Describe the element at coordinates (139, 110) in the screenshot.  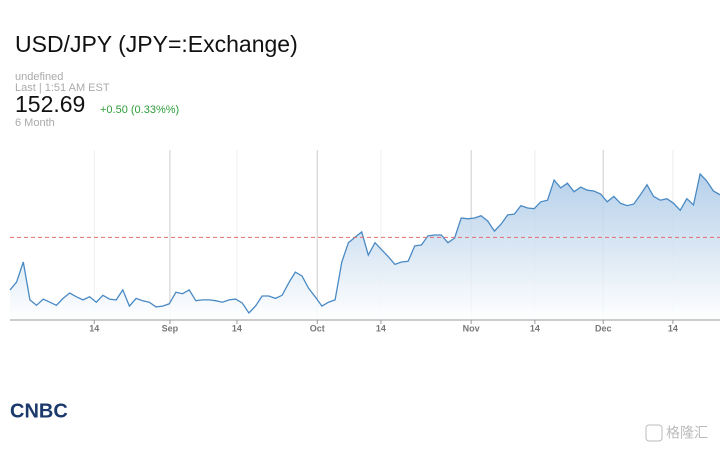
I see `change: +0.50 (0.33%%)` at that location.